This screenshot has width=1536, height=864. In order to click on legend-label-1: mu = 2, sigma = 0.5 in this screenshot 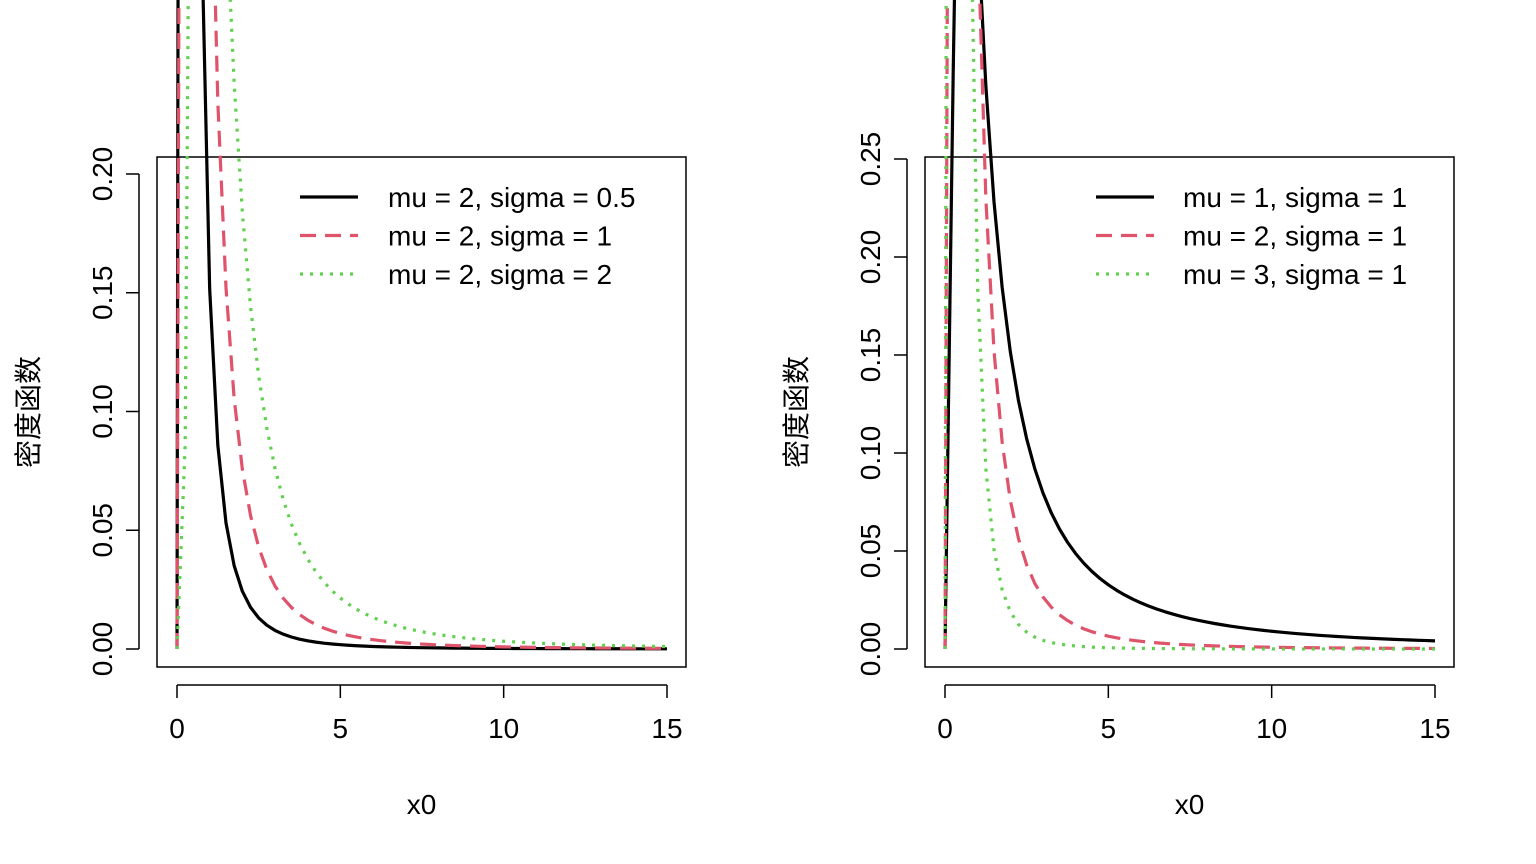, I will do `click(511, 197)`.